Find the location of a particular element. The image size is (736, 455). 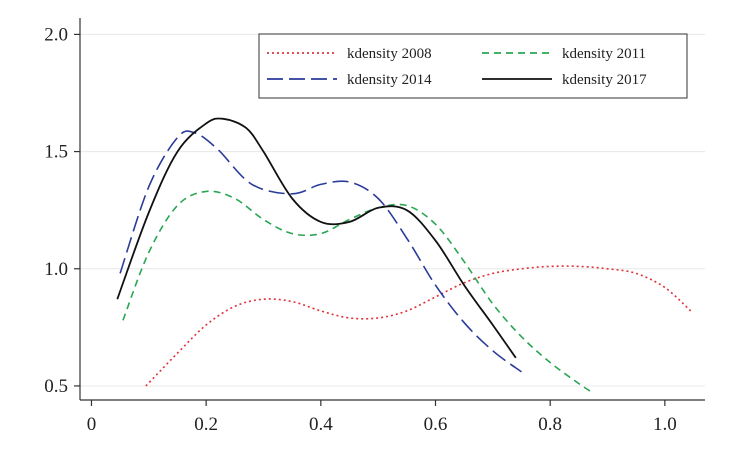

legend-box is located at coordinates (473, 66).